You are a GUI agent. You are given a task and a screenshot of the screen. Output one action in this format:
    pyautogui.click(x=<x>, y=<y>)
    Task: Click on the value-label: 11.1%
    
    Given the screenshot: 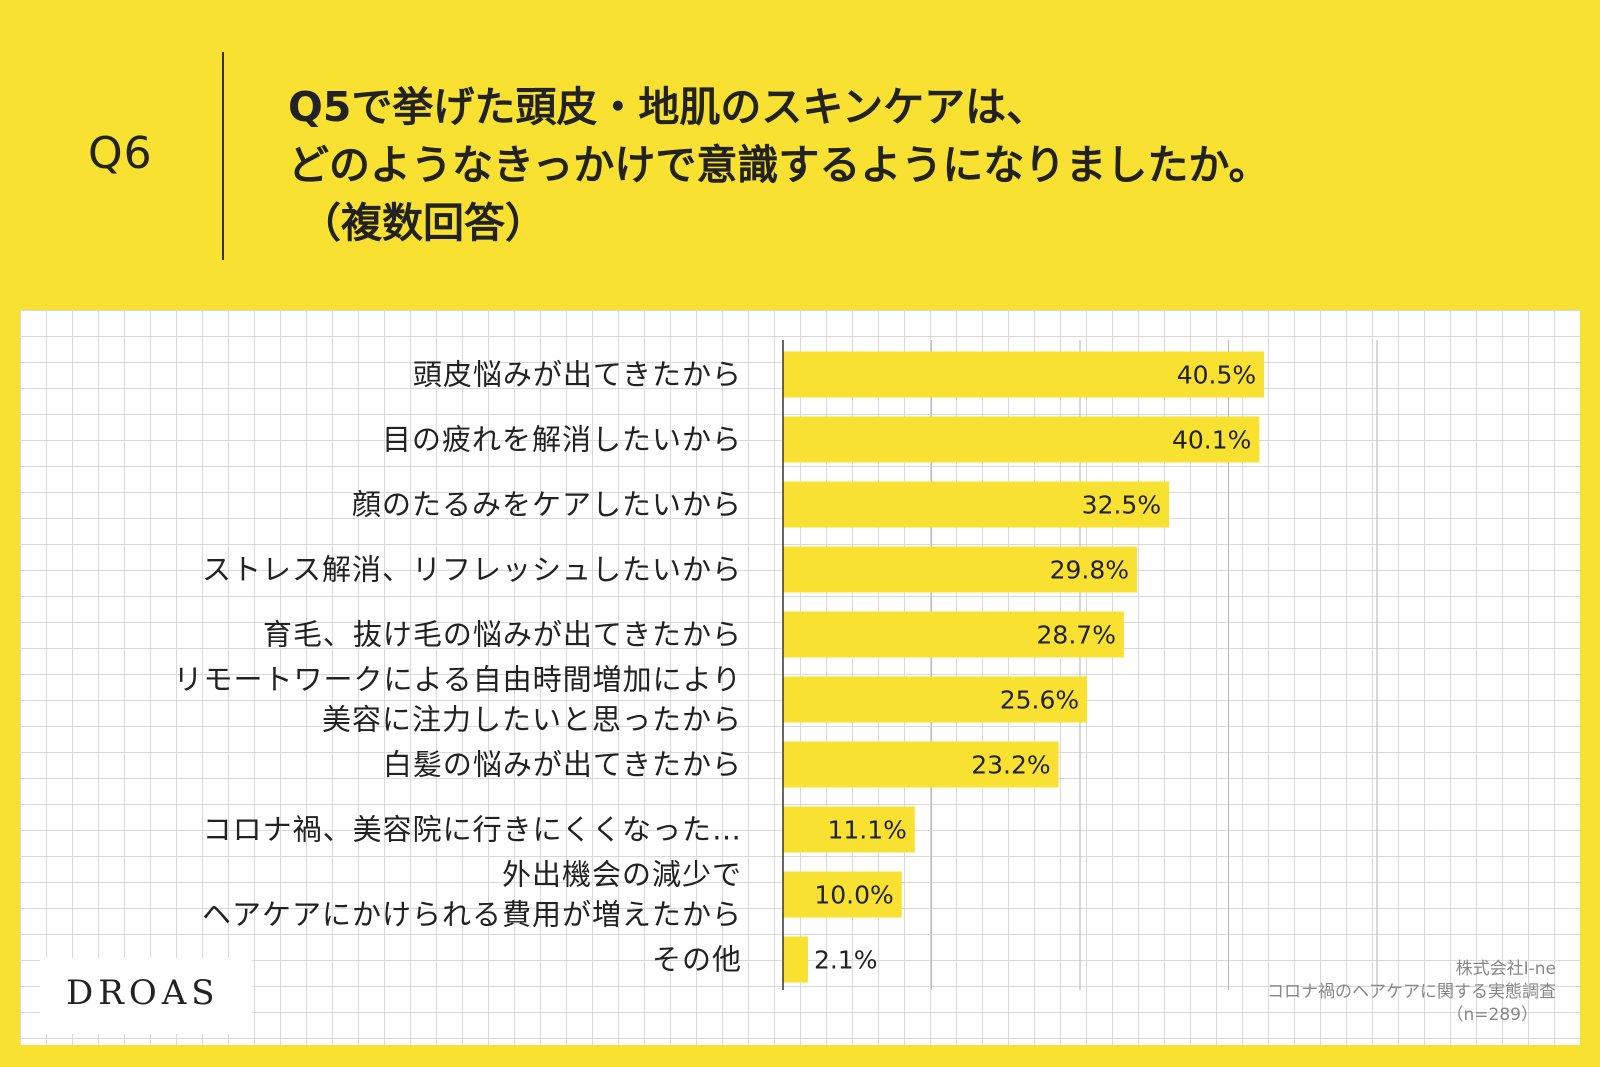 What is the action you would take?
    pyautogui.click(x=866, y=830)
    